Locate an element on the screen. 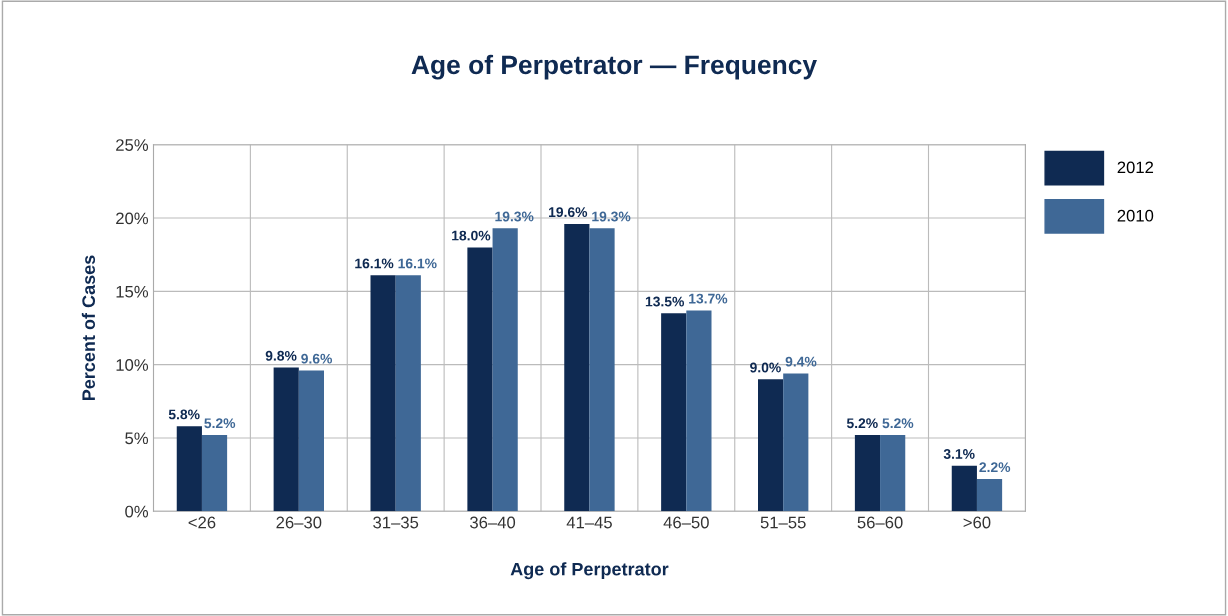 The height and width of the screenshot is (616, 1228). x-tick-label: 26–30 is located at coordinates (299, 522).